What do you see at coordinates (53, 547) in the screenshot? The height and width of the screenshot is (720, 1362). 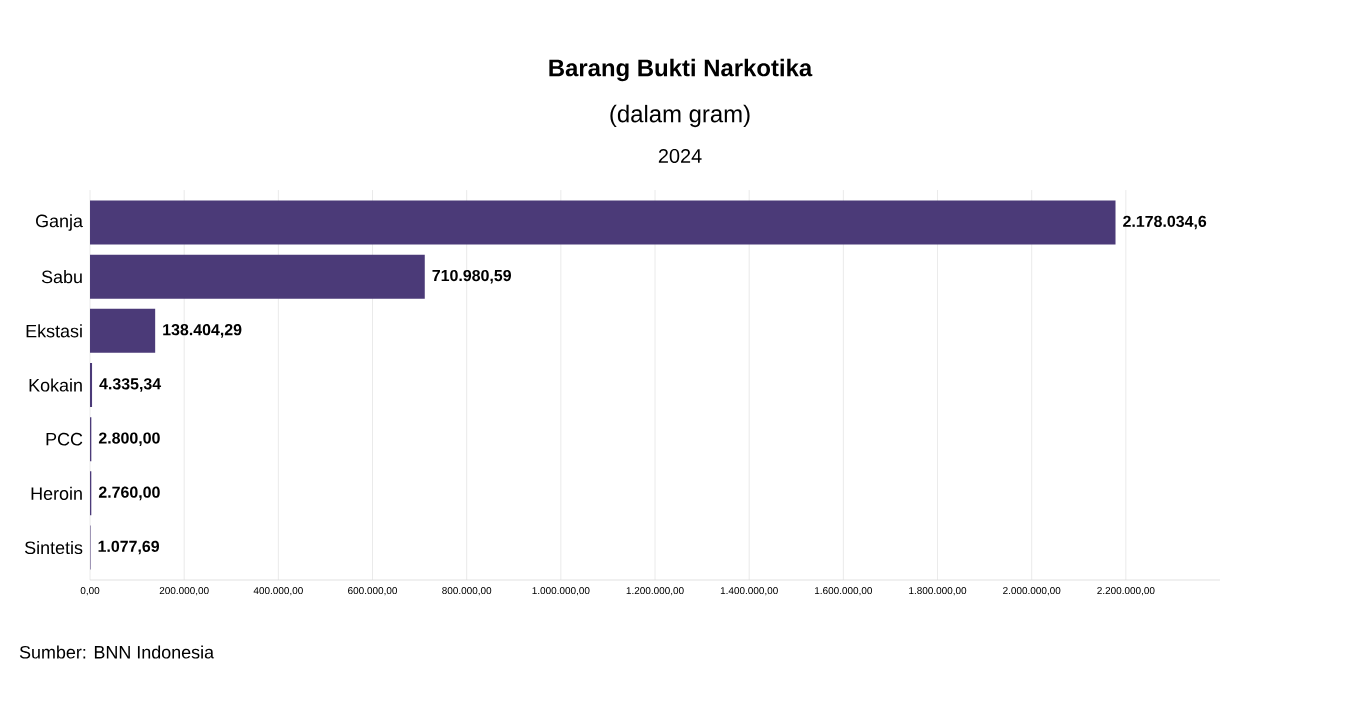 I see `y-tick-label: Sintetis` at bounding box center [53, 547].